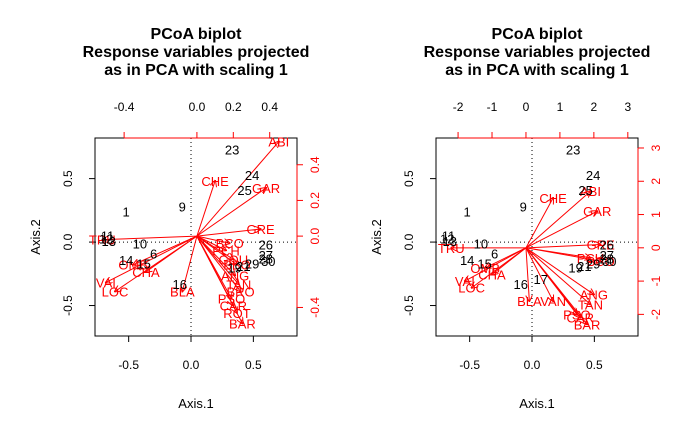  Describe the element at coordinates (521, 284) in the screenshot. I see `site-label: 16` at that location.